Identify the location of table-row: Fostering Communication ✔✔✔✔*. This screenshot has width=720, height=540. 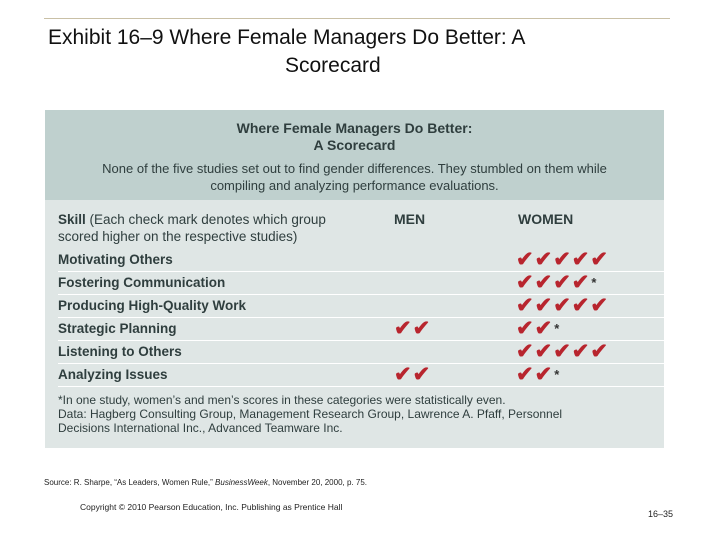
(361, 283).